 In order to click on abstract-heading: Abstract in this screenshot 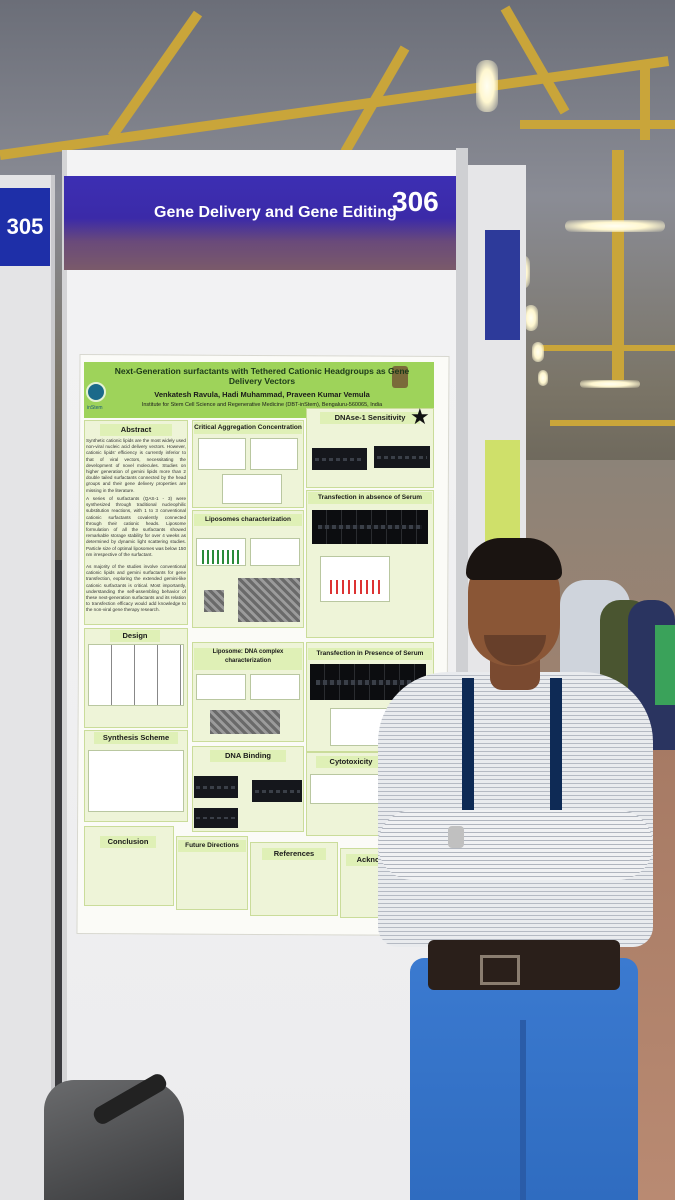, I will do `click(136, 430)`.